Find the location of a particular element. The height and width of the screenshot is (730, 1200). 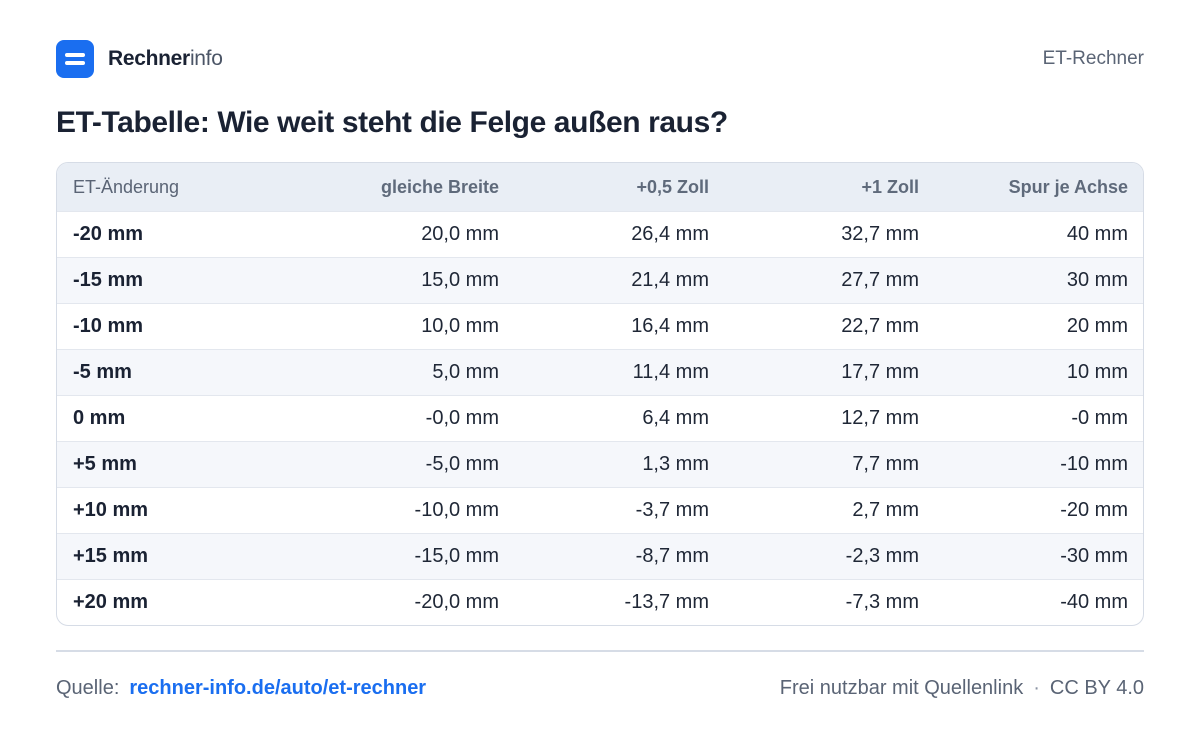

calculator-link: ET-Rechner is located at coordinates (1093, 58).